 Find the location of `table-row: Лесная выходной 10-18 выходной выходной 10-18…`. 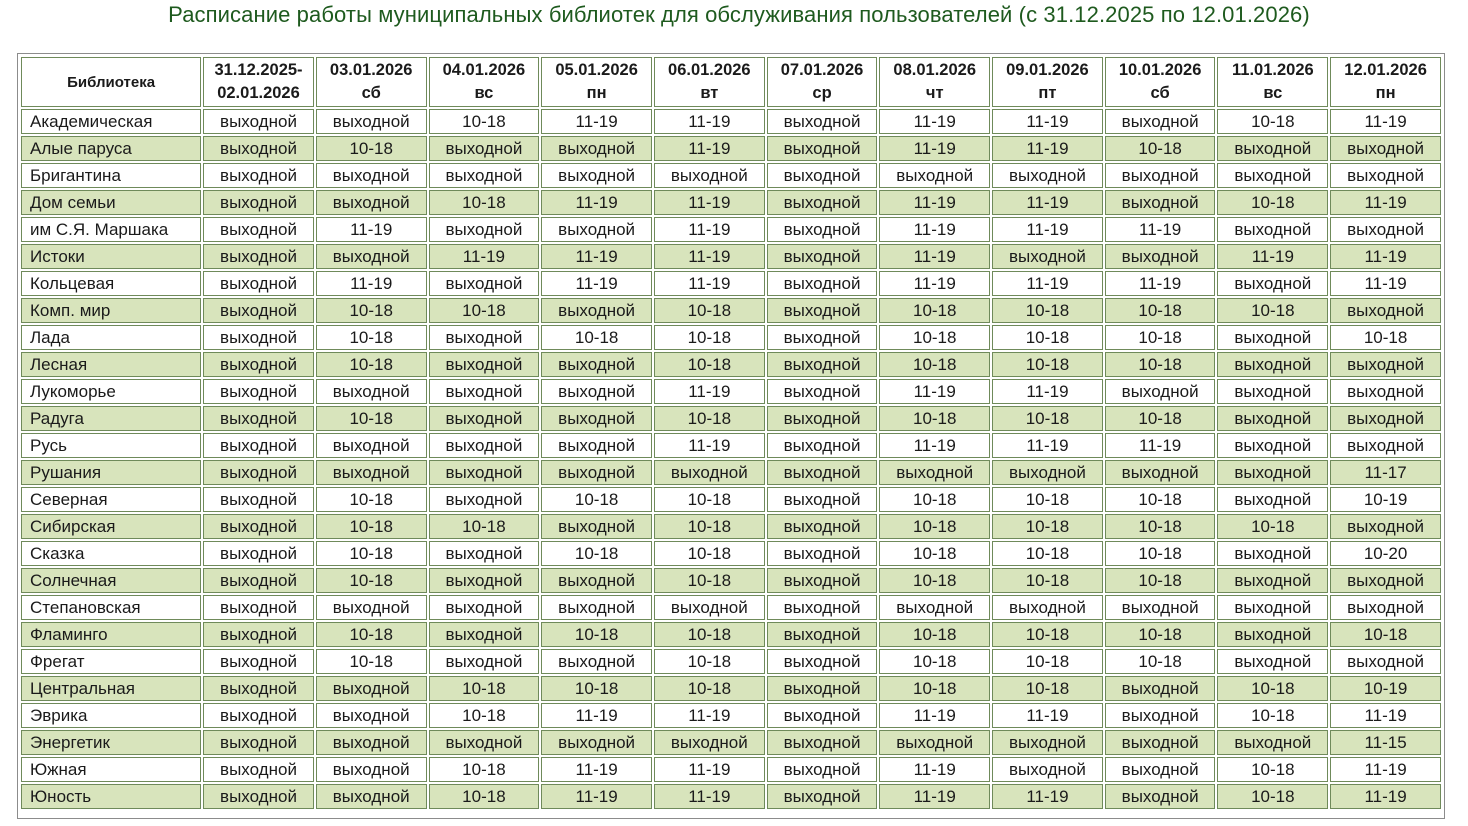

table-row: Лесная выходной 10-18 выходной выходной 10-18… is located at coordinates (731, 364).